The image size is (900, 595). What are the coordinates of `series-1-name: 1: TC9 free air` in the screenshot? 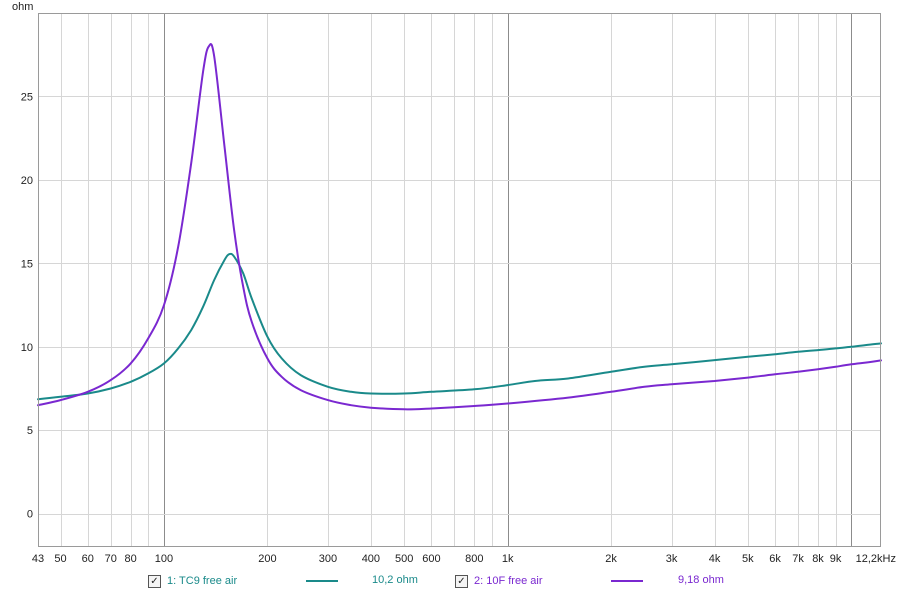 It's located at (202, 581).